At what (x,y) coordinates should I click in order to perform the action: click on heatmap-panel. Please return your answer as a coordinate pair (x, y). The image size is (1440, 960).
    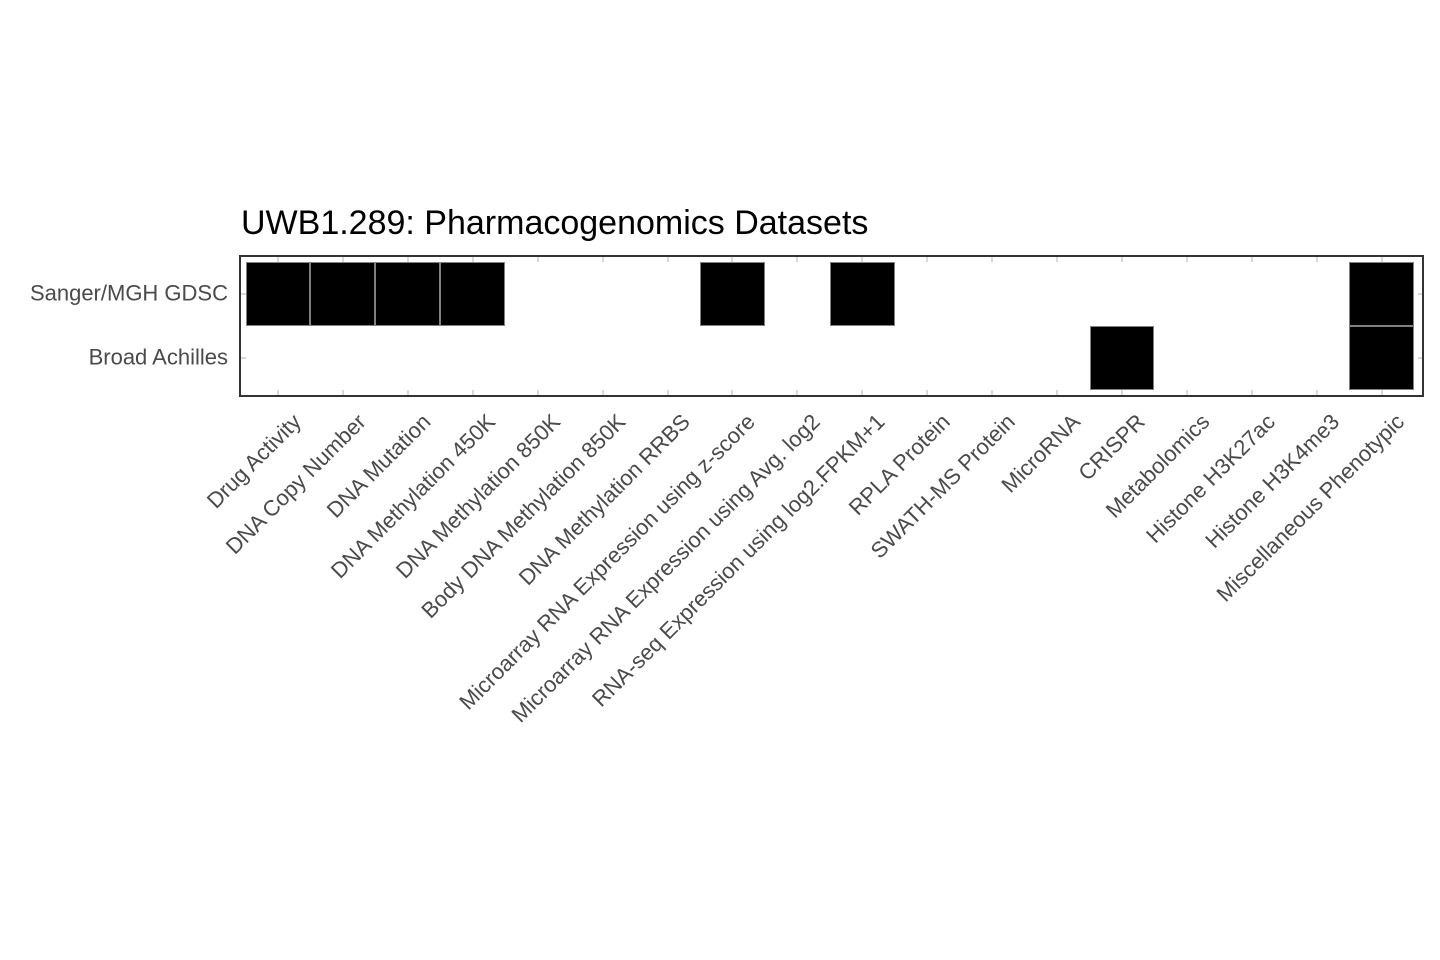
    Looking at the image, I should click on (831, 326).